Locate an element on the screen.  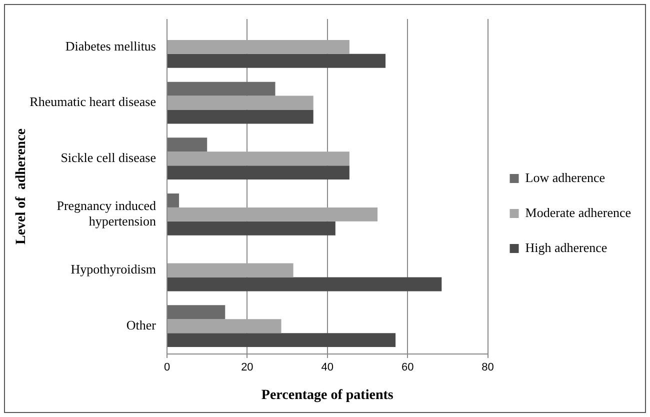
x-axis-title: Percentage of patients is located at coordinates (327, 396).